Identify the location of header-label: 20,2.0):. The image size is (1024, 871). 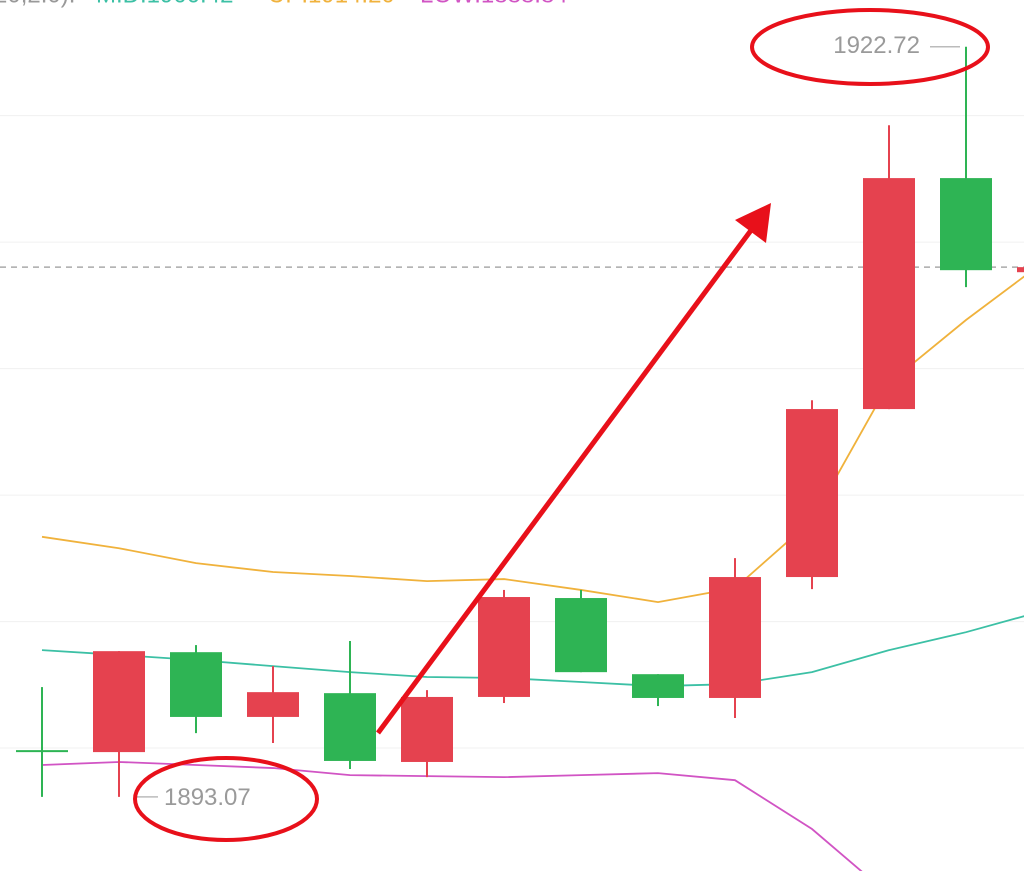
(37, 4).